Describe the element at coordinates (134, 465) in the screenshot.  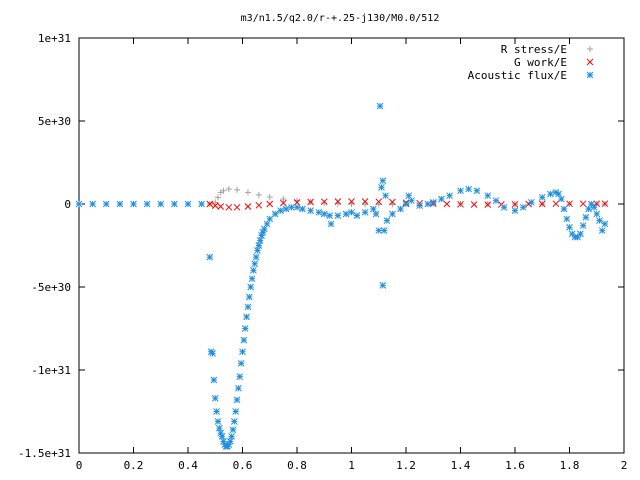
I see `x-tick-label: 0.2` at that location.